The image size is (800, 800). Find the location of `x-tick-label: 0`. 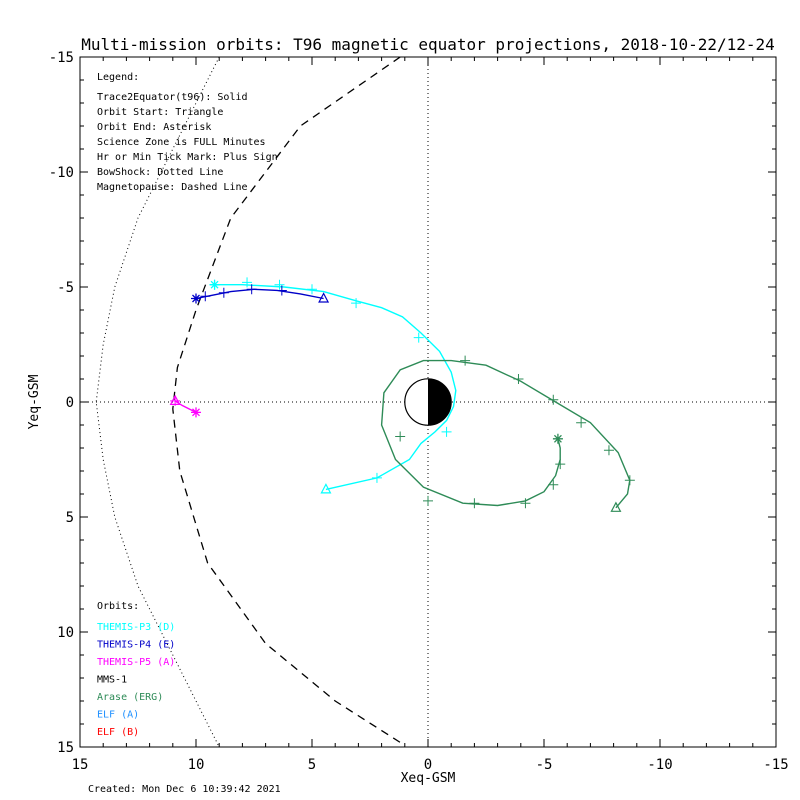

x-tick-label: 0 is located at coordinates (428, 765).